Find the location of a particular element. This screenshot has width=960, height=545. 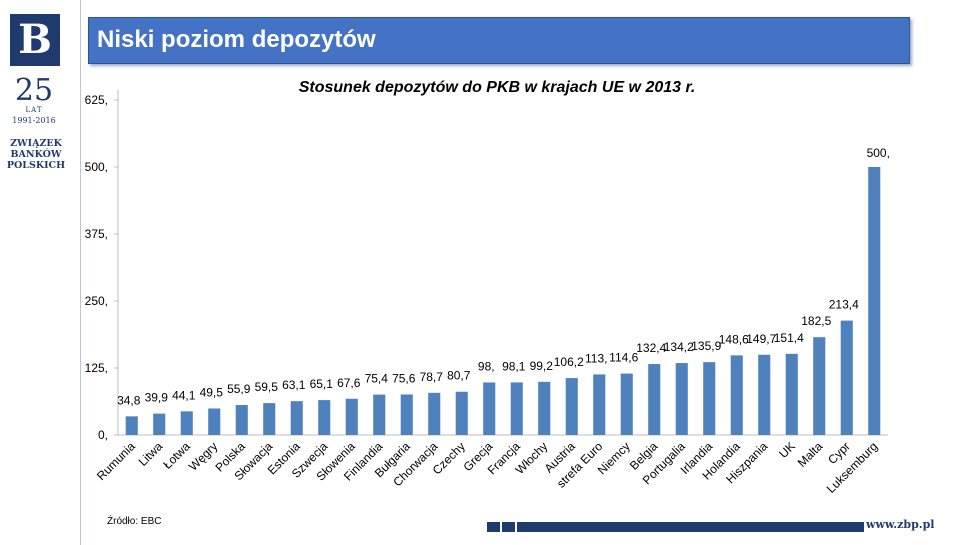

data-label: 39,9 is located at coordinates (157, 398).